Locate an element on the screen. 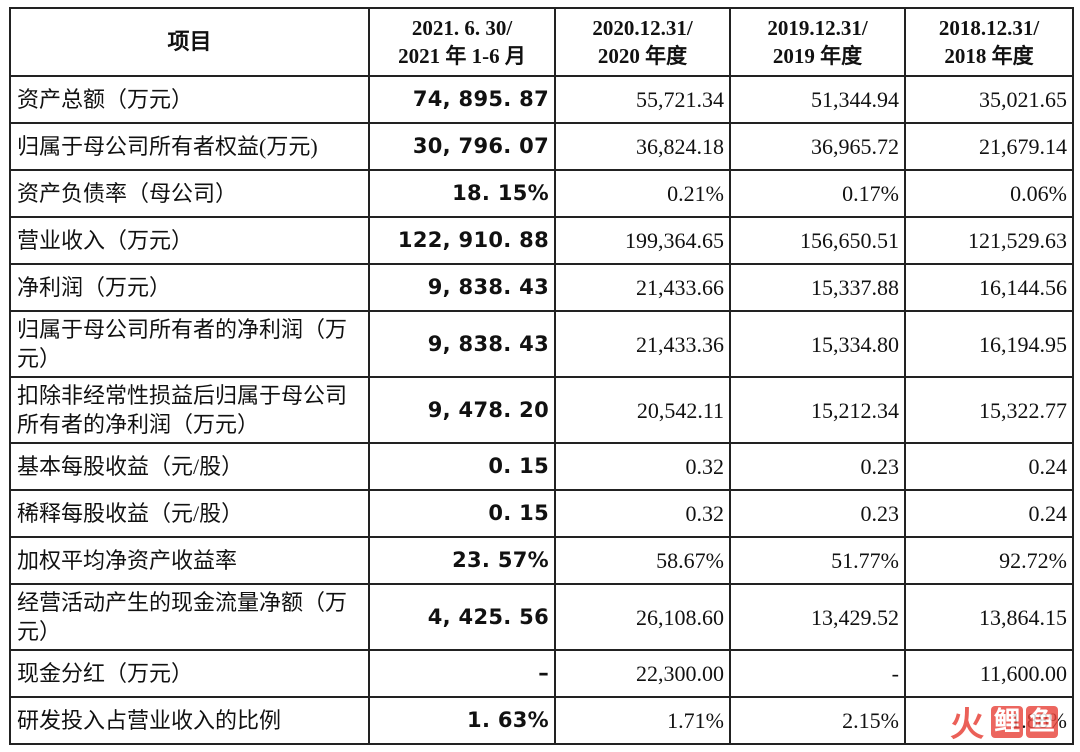  row-value: 36,965.72 is located at coordinates (817, 146).